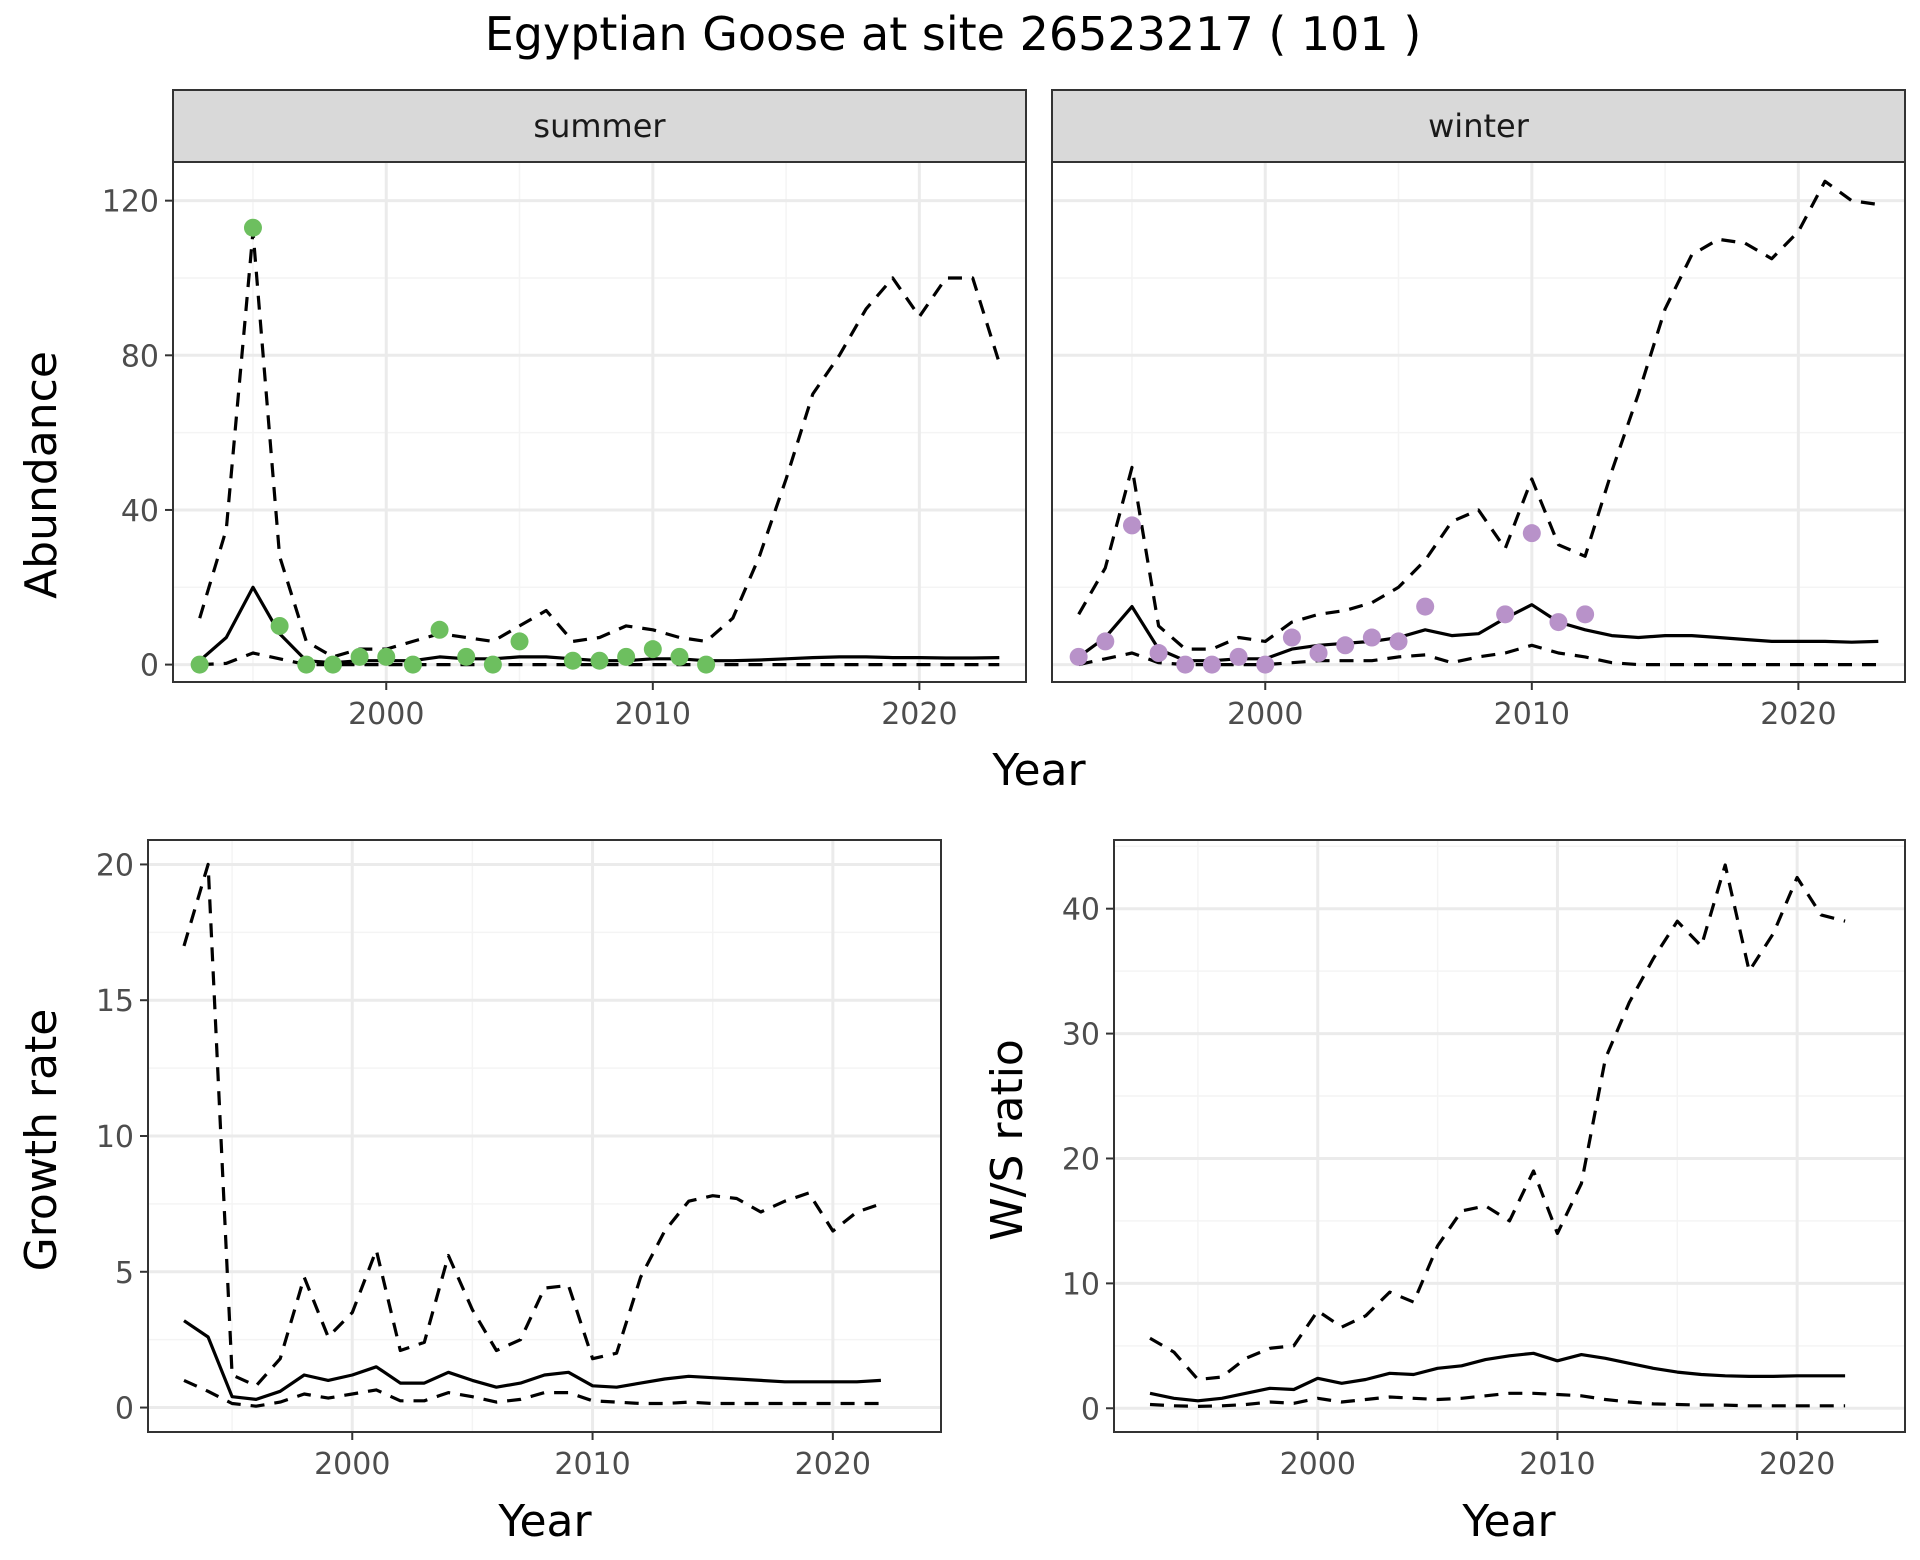  I want to click on p0-series-line-upper, so click(599, 444).